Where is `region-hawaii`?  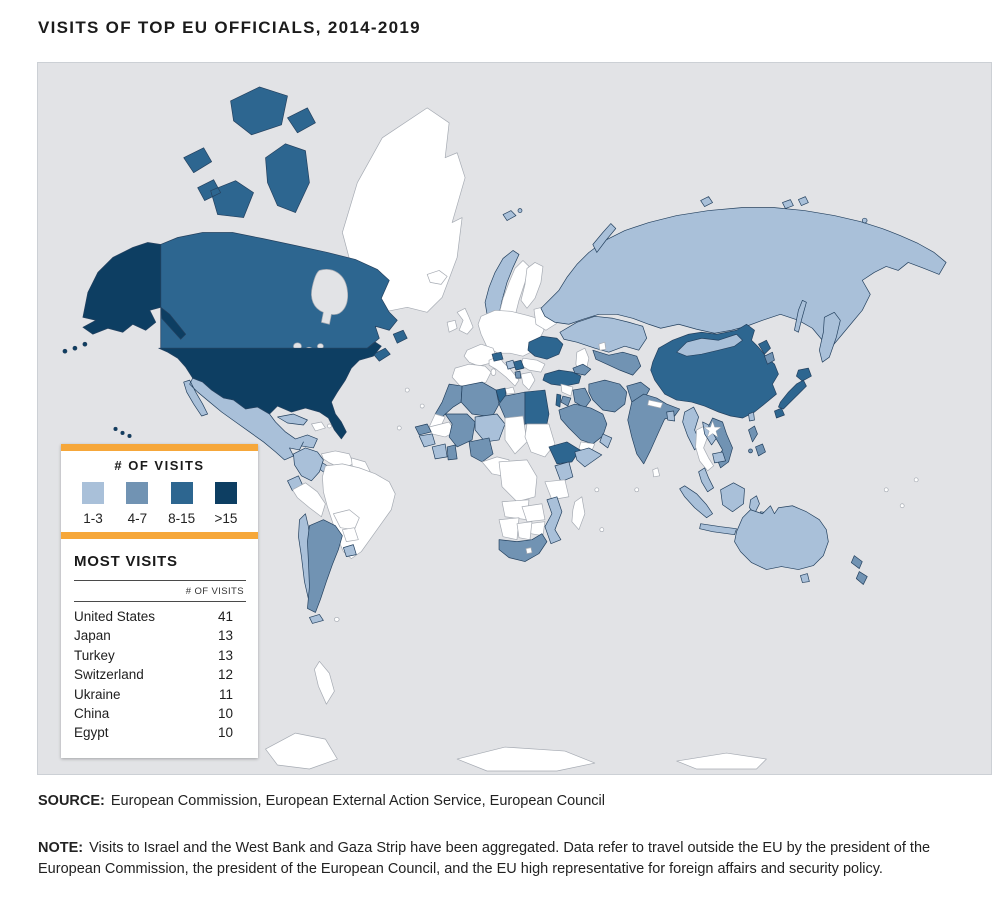 region-hawaii is located at coordinates (122, 432).